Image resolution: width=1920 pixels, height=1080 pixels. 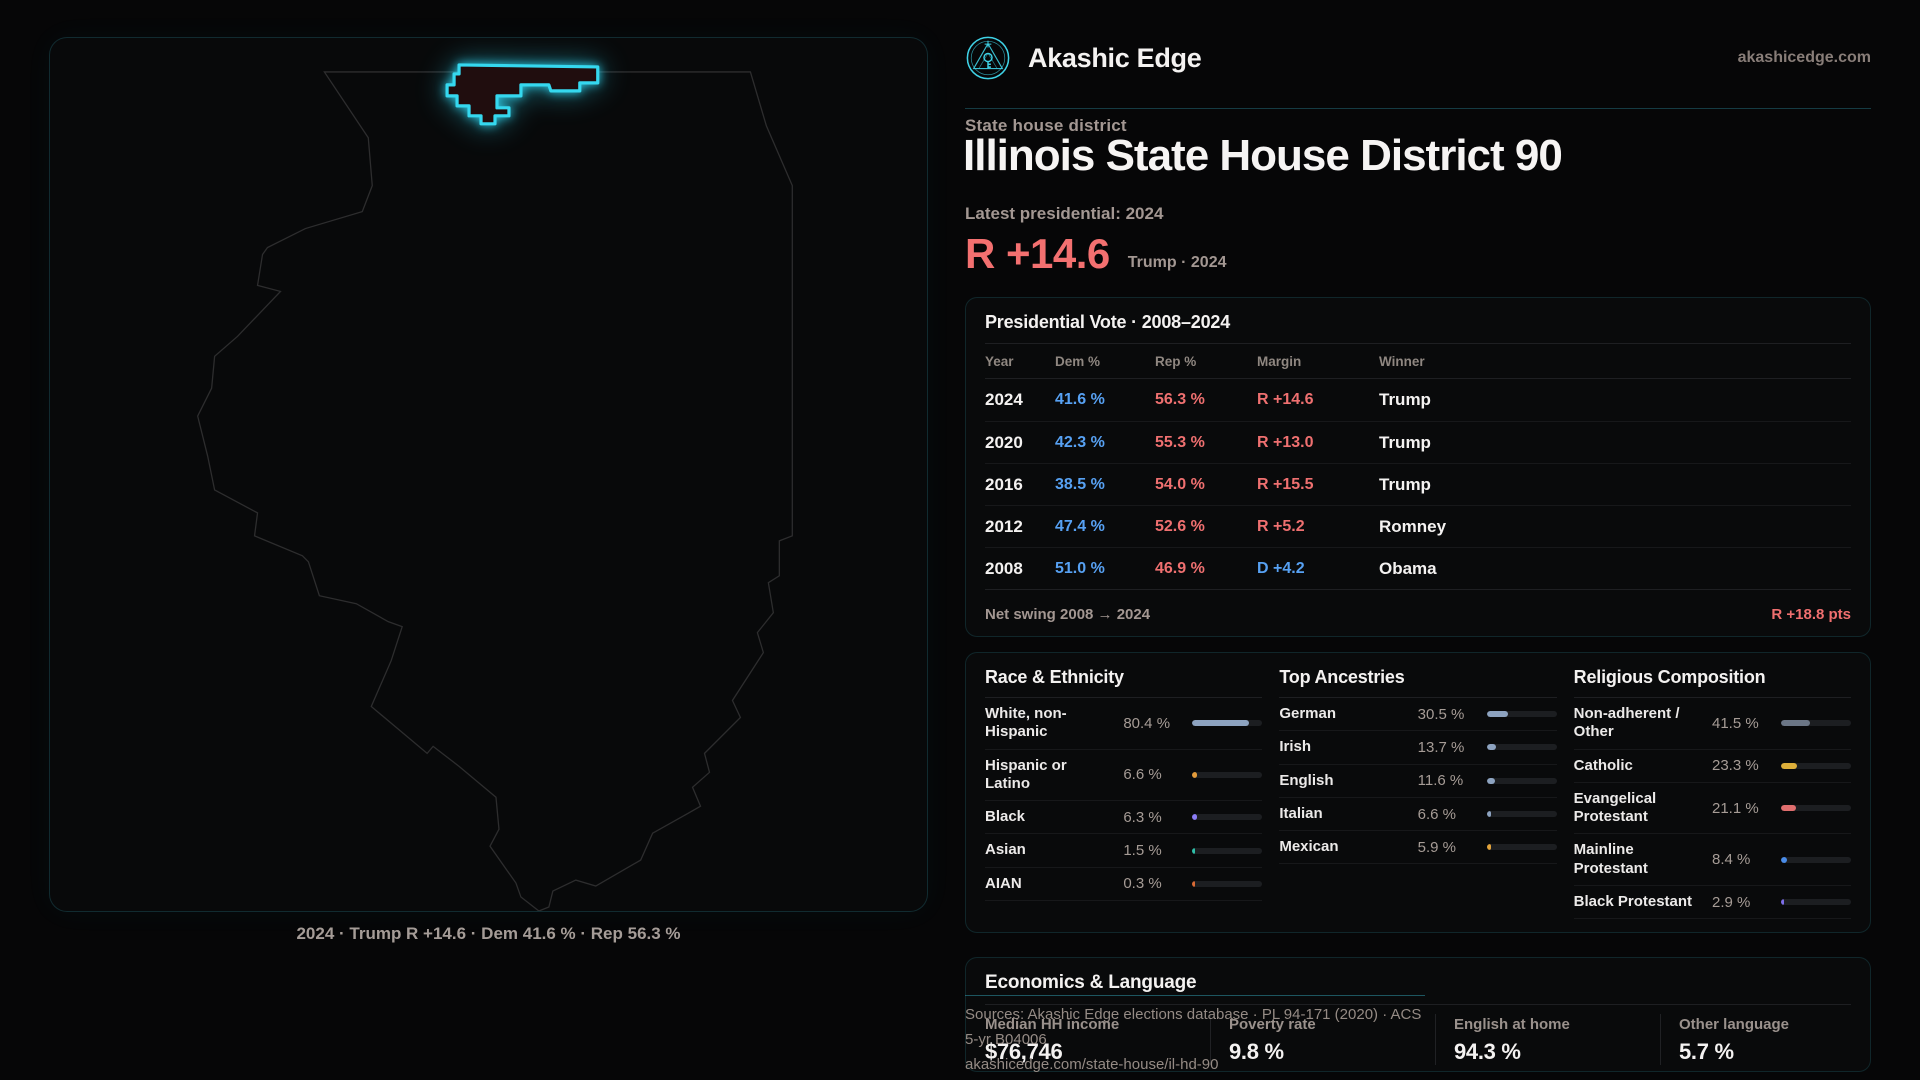 I want to click on ancestries-row: Irish 13.7 %, so click(x=1418, y=748).